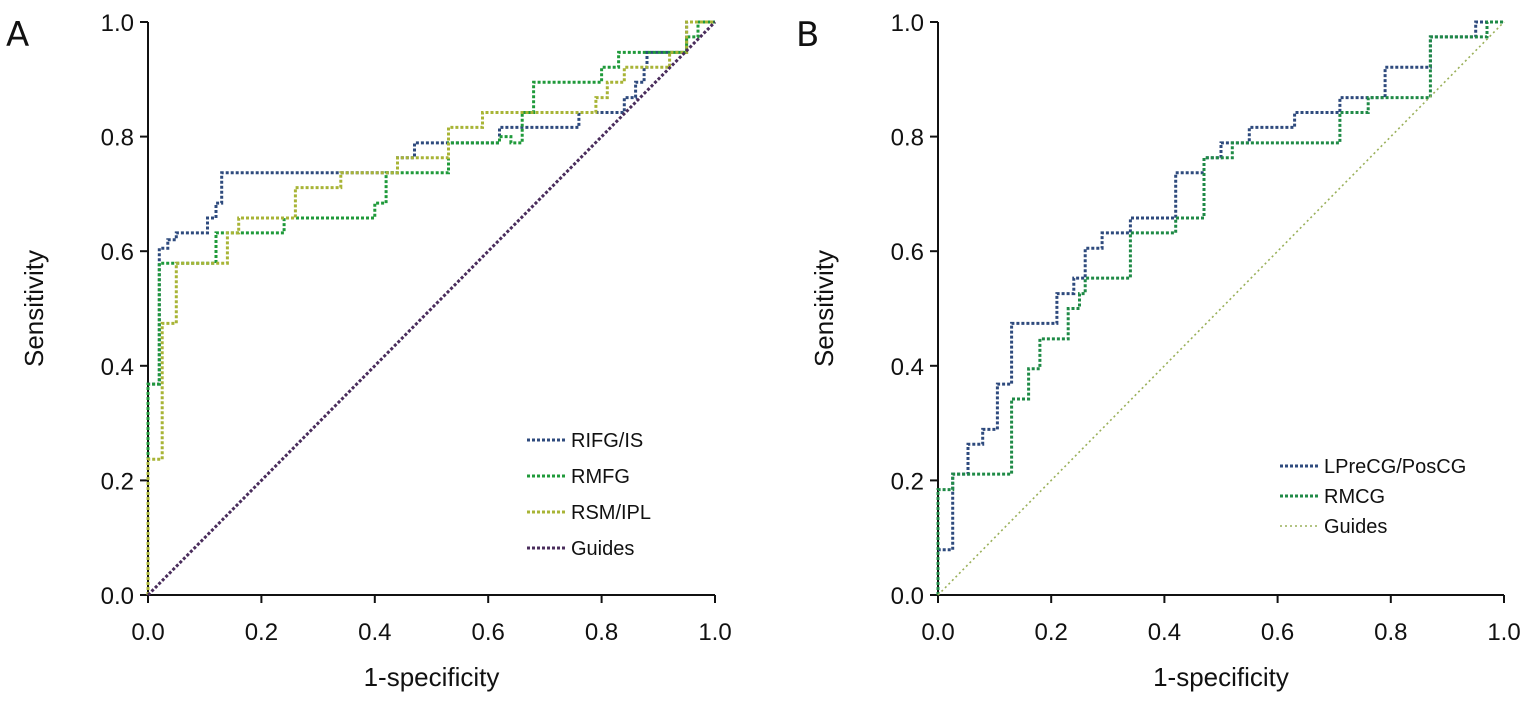 This screenshot has width=1536, height=708. I want to click on legend-entry: LPreCG/PosCG, so click(1395, 467).